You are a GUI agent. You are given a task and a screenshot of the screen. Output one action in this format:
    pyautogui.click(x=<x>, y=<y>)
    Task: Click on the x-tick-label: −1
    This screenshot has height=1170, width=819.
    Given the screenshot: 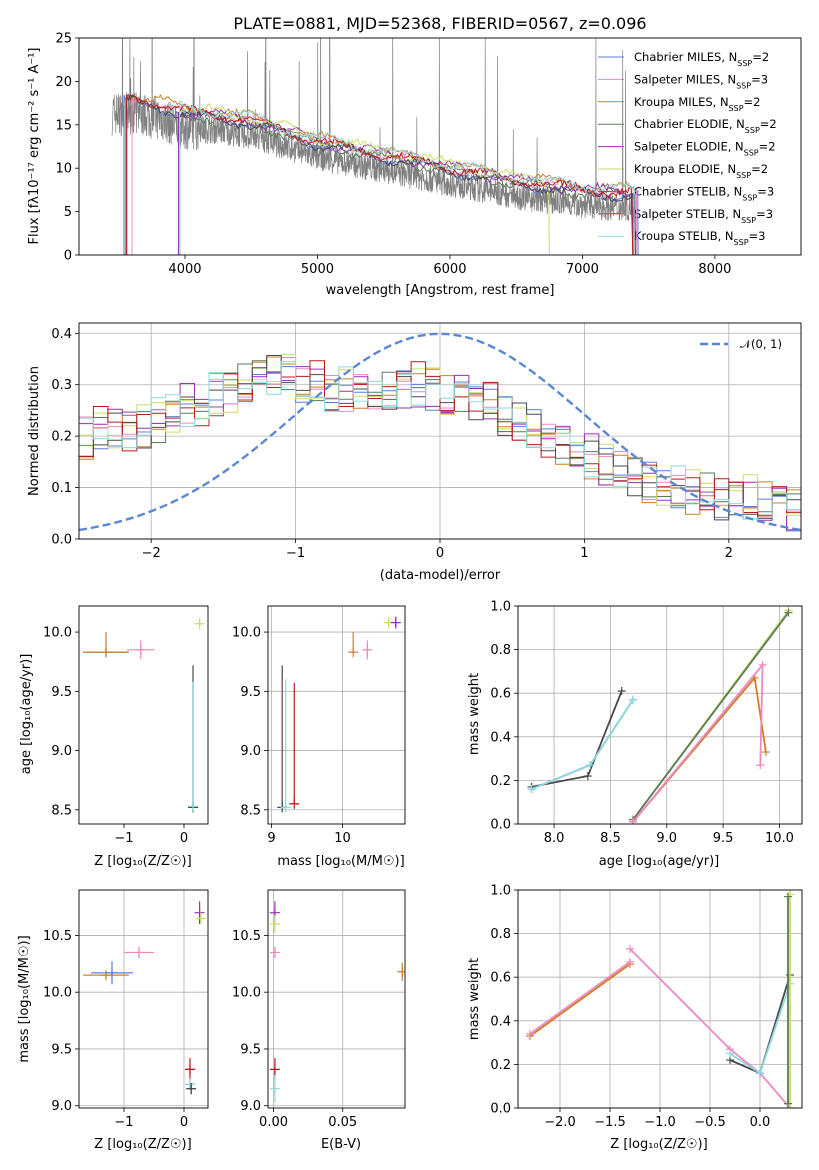 What is the action you would take?
    pyautogui.click(x=123, y=1122)
    